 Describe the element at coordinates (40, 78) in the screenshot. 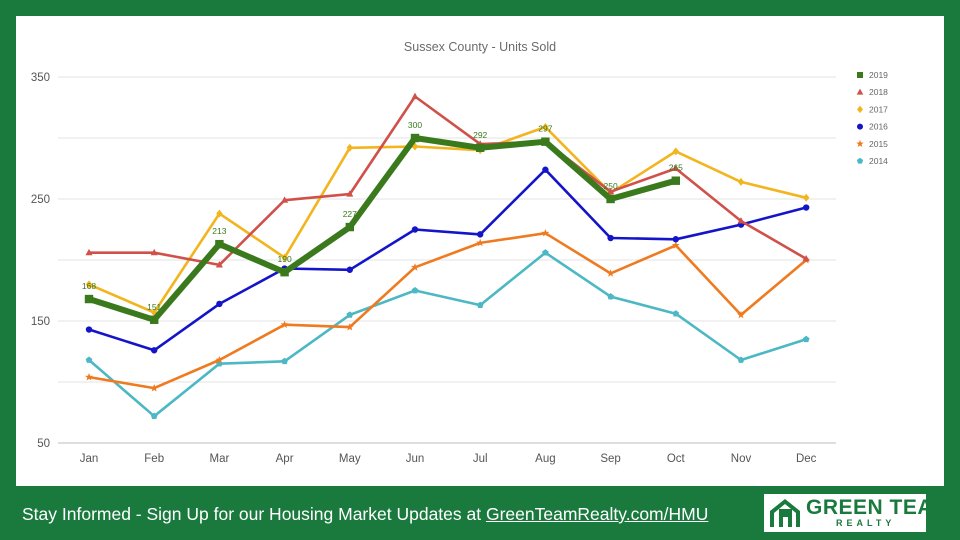

I see `y-tick-label: 350` at that location.